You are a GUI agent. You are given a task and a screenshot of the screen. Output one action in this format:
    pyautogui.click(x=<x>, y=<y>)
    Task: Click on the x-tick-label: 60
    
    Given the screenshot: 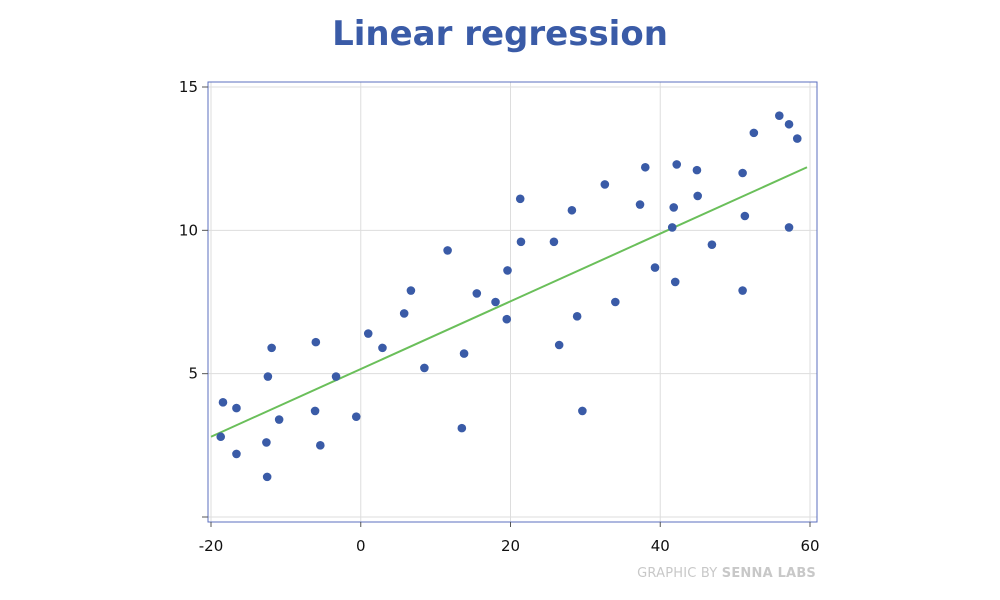 What is the action you would take?
    pyautogui.click(x=809, y=546)
    